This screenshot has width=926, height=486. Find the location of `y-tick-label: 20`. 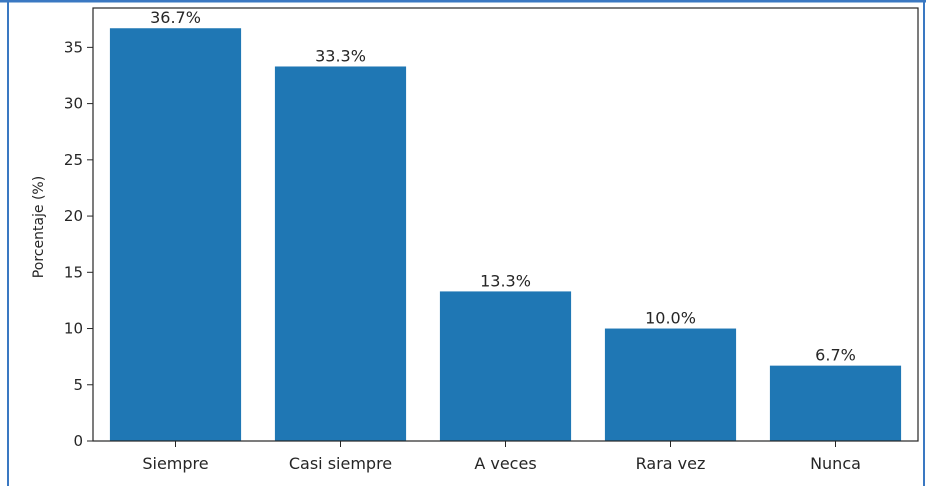

y-tick-label: 20 is located at coordinates (73, 216).